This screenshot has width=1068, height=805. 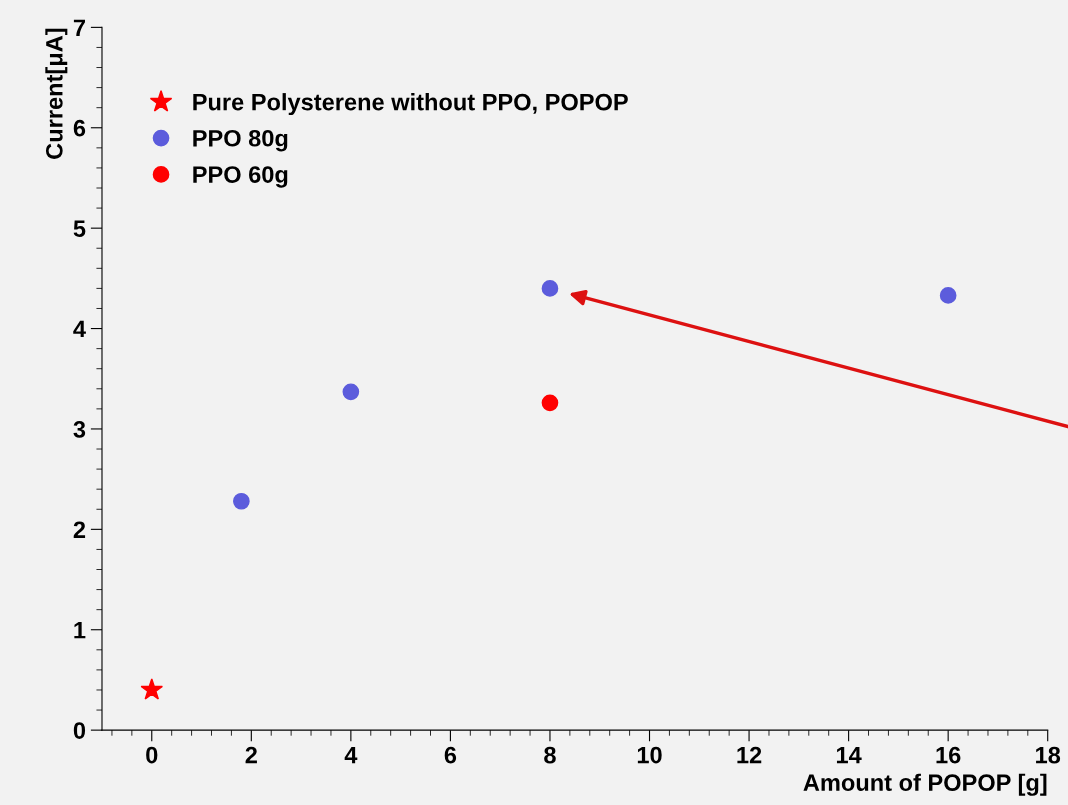 What do you see at coordinates (79, 128) in the screenshot?
I see `y-tick-label: 6` at bounding box center [79, 128].